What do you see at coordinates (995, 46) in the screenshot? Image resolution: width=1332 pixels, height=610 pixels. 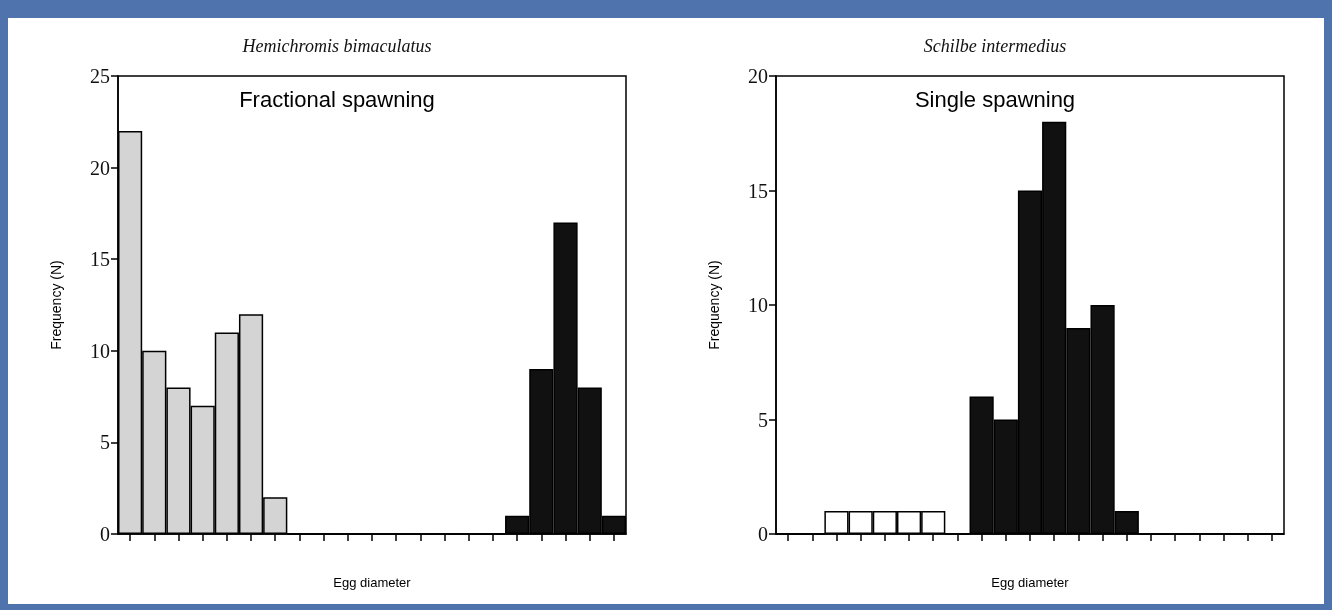 I see `chart-title: Schilbe intermedius` at bounding box center [995, 46].